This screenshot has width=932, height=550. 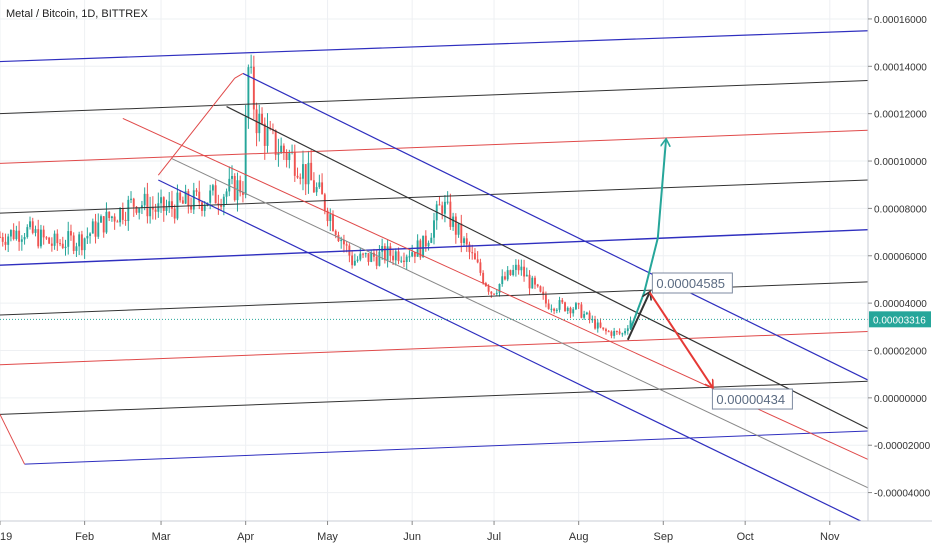 I want to click on y-tick-label: -0.00002000, so click(x=902, y=446).